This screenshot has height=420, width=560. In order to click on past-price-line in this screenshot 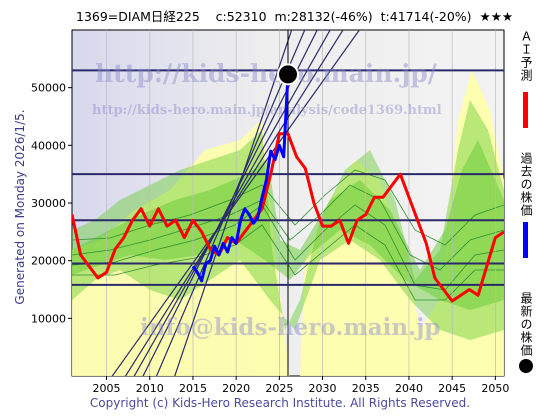, I will do `click(240, 178)`.